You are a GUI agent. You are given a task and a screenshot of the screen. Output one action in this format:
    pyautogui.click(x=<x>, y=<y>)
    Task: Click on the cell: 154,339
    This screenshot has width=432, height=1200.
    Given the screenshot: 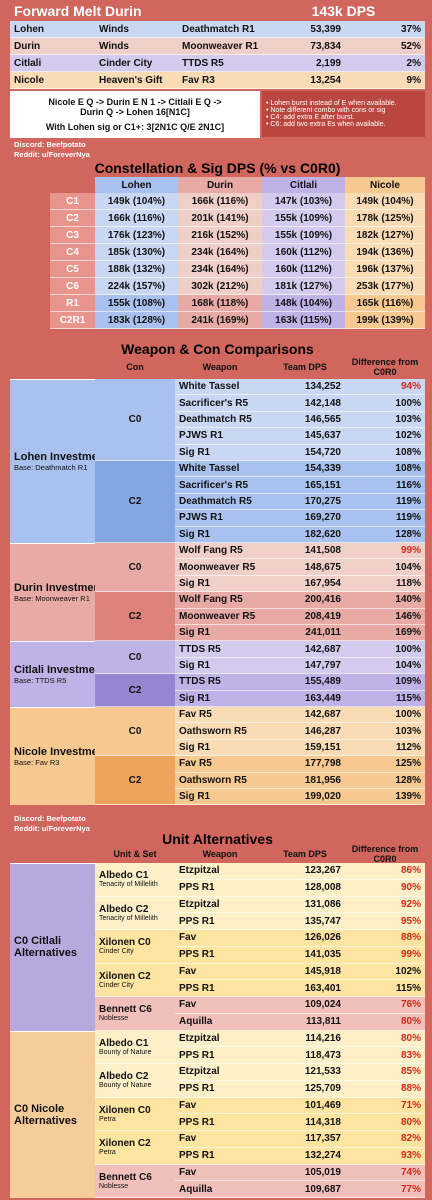 What is the action you would take?
    pyautogui.click(x=305, y=469)
    